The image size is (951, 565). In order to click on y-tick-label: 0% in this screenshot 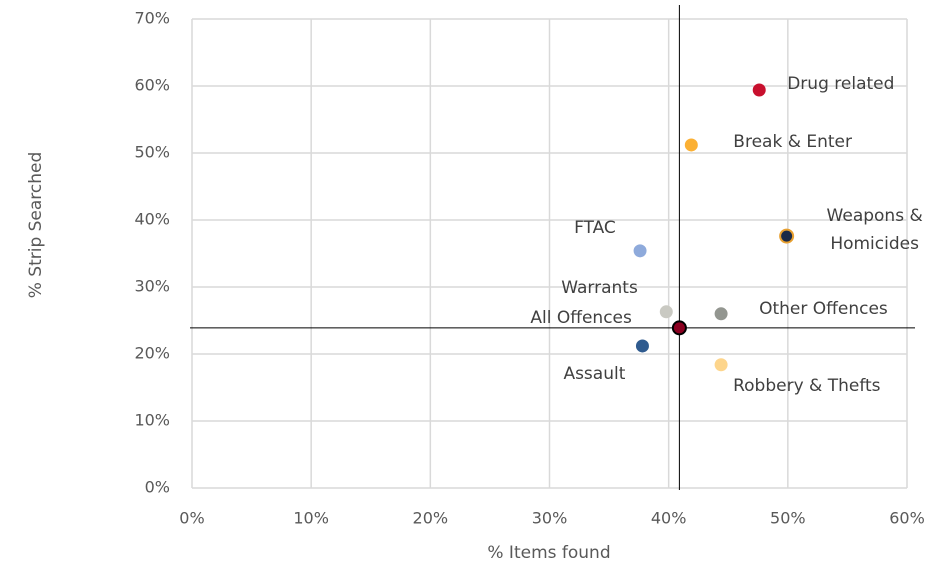, I will do `click(157, 487)`.